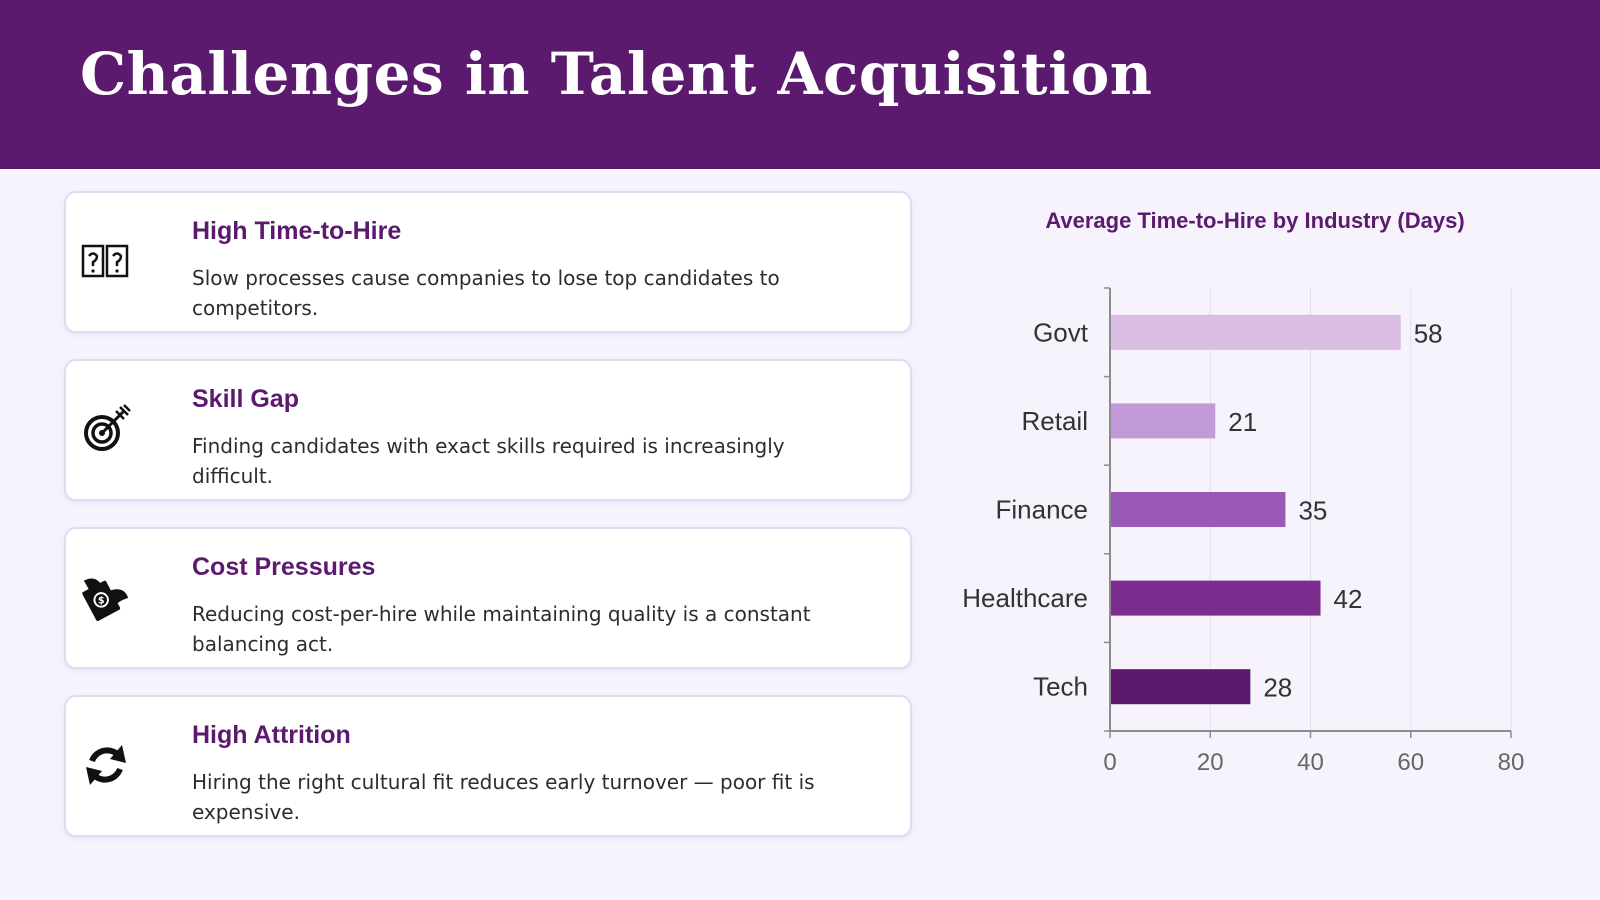  I want to click on data-label: 21, so click(1242, 422).